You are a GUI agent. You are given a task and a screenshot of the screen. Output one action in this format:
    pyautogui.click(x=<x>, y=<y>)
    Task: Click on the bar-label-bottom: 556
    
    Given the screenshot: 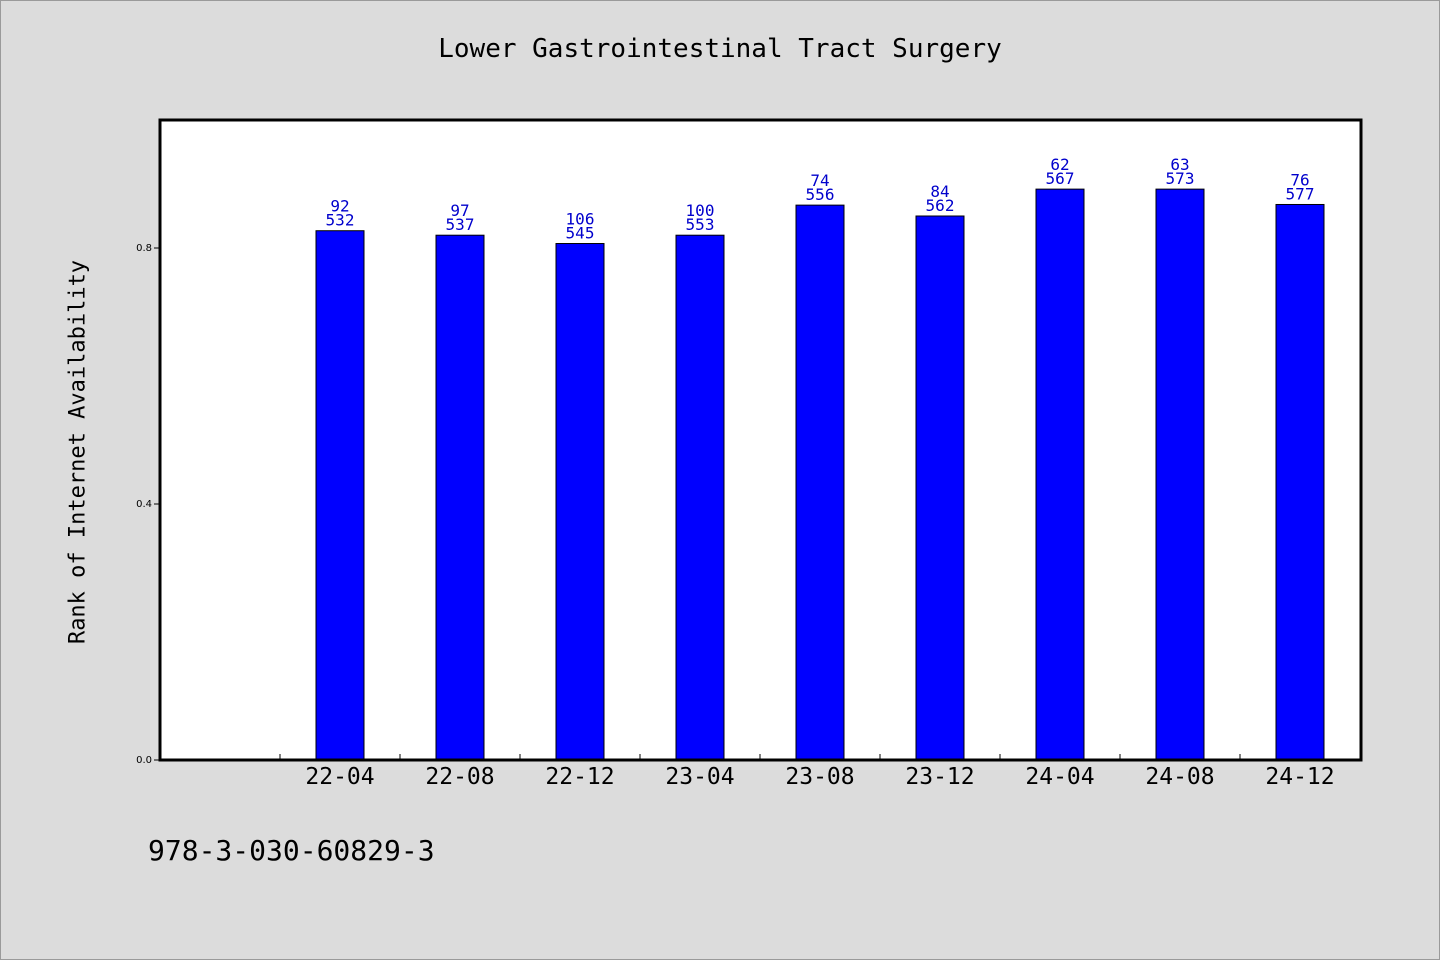 What is the action you would take?
    pyautogui.click(x=820, y=194)
    